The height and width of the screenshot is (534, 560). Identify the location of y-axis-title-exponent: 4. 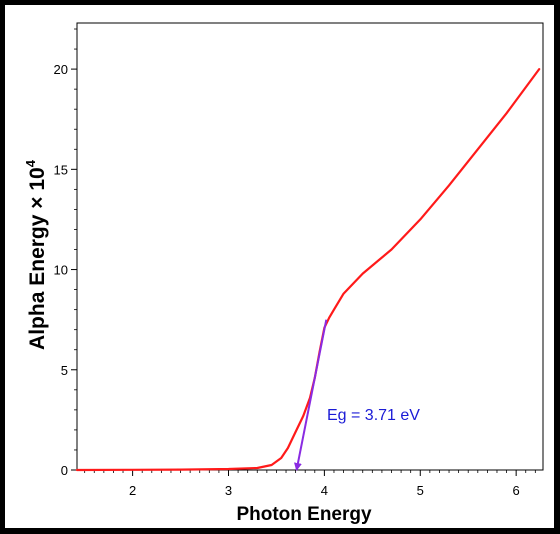
(30, 163).